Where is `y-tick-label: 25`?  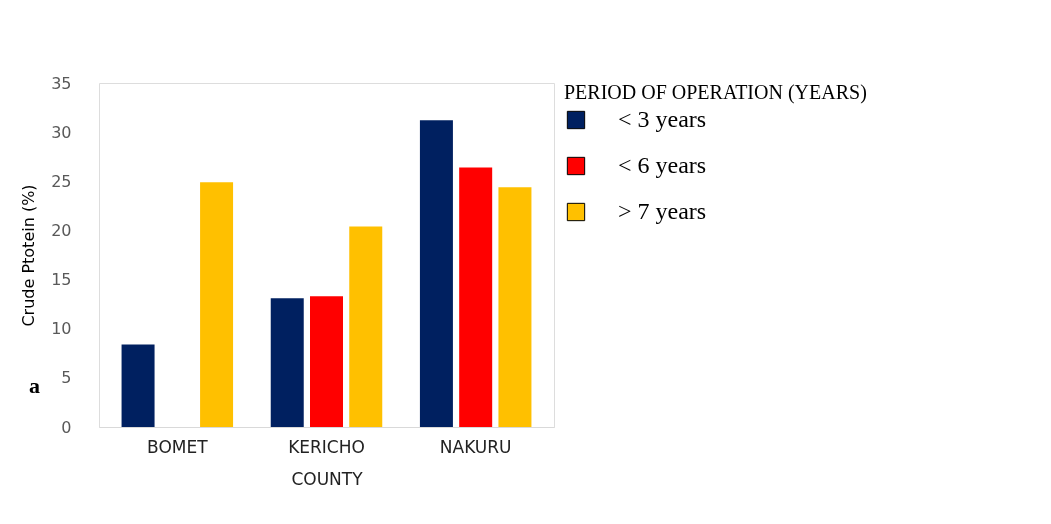
y-tick-label: 25 is located at coordinates (61, 181).